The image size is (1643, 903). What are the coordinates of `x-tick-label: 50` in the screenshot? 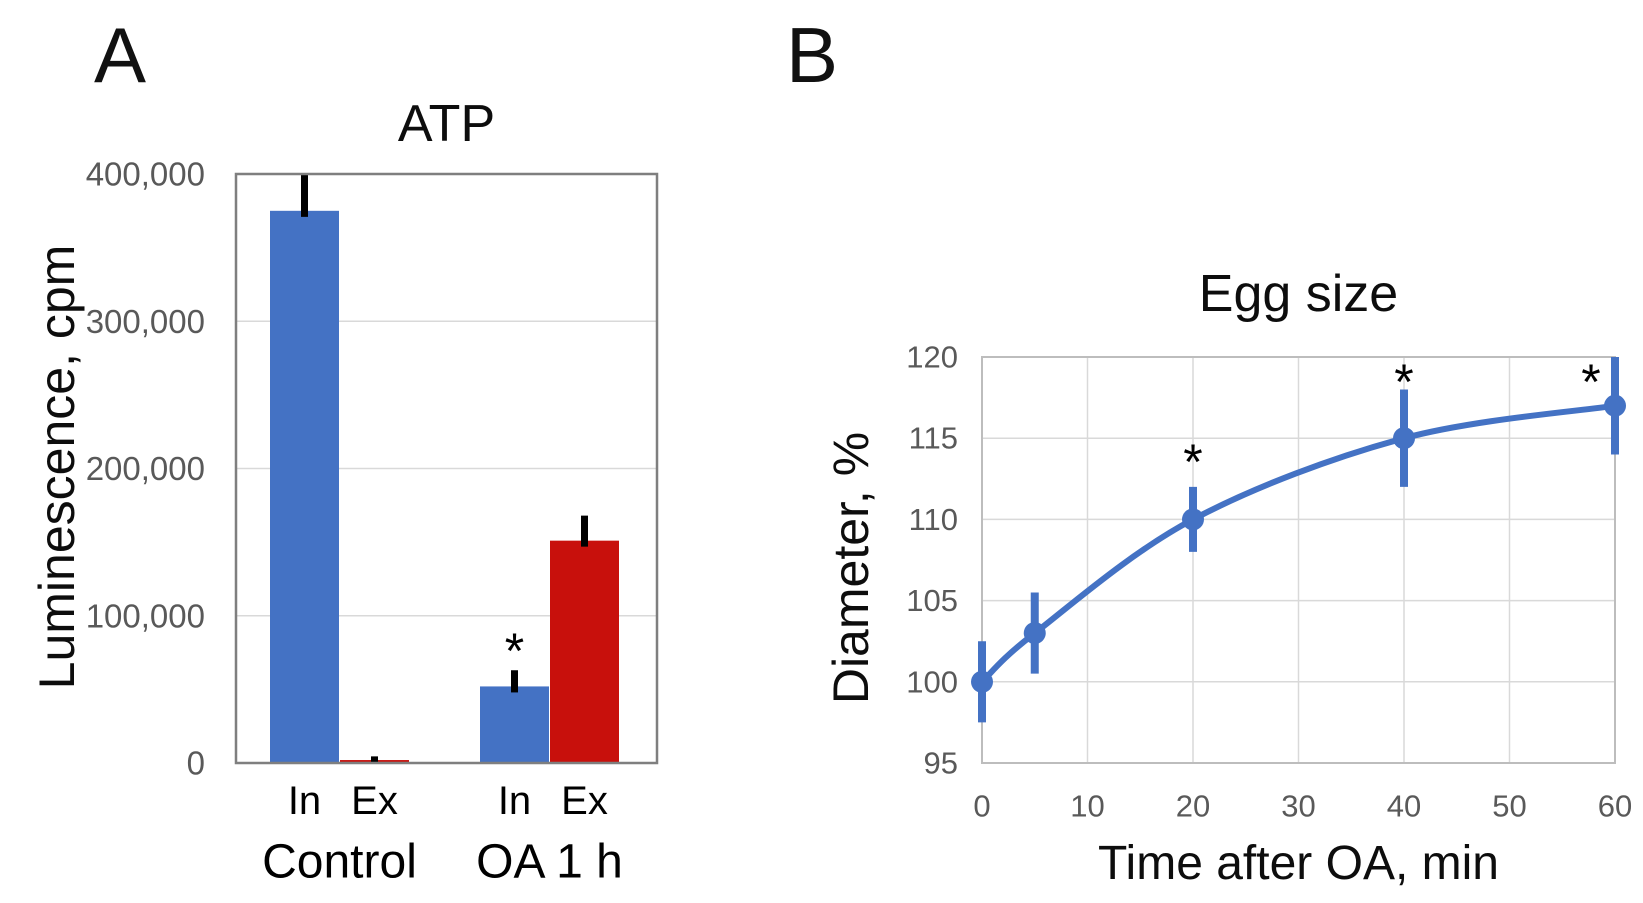 It's located at (1509, 806).